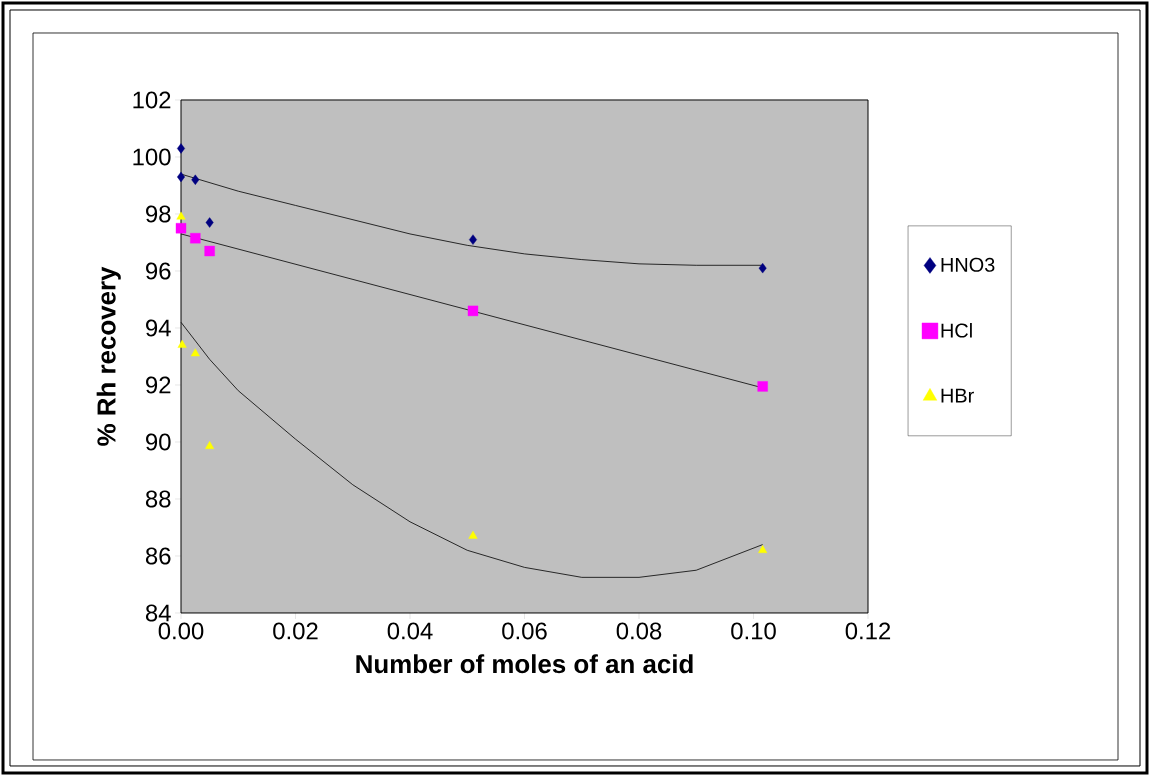 This screenshot has height=776, width=1150. What do you see at coordinates (158, 271) in the screenshot?
I see `y-tick-label: 96` at bounding box center [158, 271].